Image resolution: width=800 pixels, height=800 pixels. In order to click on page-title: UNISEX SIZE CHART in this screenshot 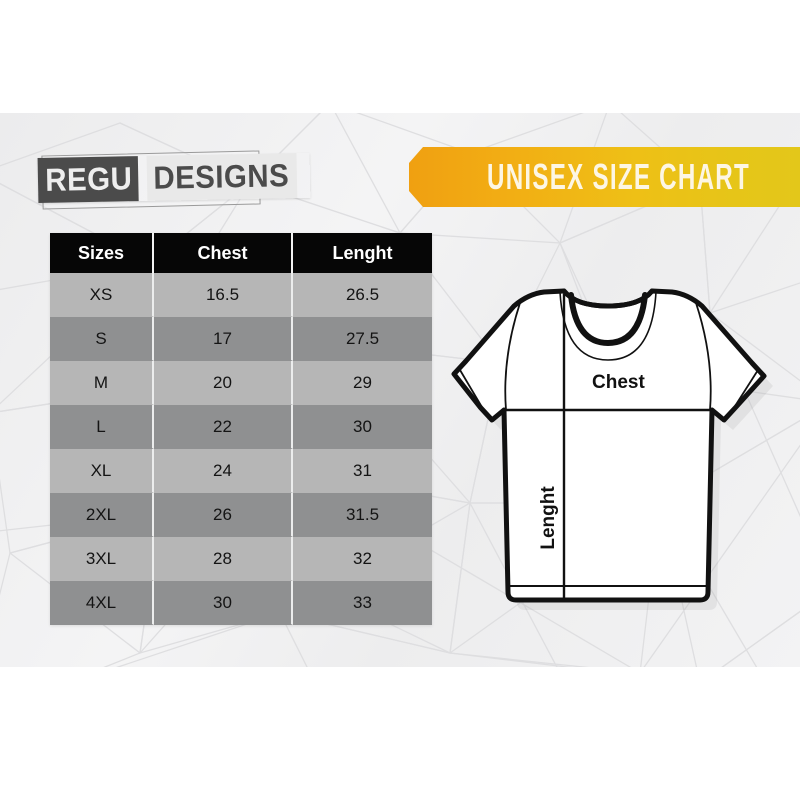, I will do `click(619, 176)`.